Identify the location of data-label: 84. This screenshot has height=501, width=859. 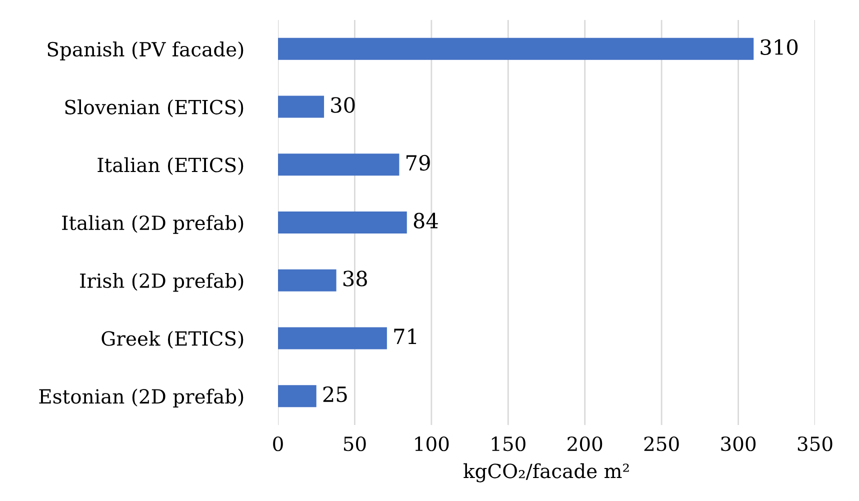
(426, 220).